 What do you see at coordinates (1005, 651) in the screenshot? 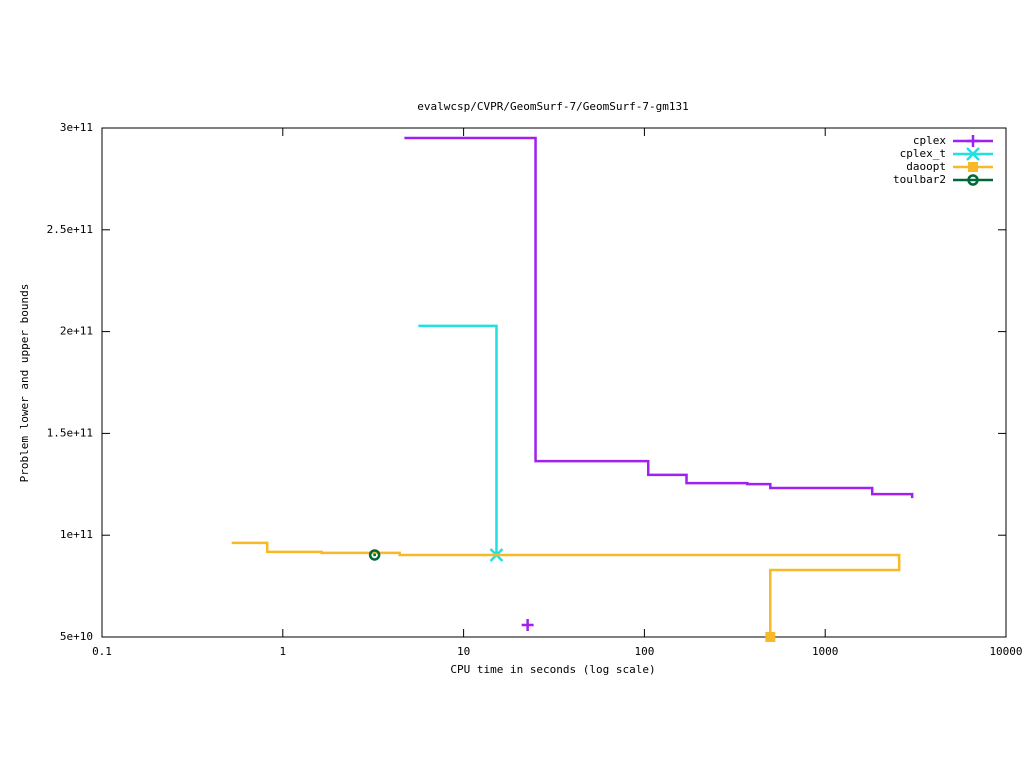
I see `x-tick-label: 10000` at bounding box center [1005, 651].